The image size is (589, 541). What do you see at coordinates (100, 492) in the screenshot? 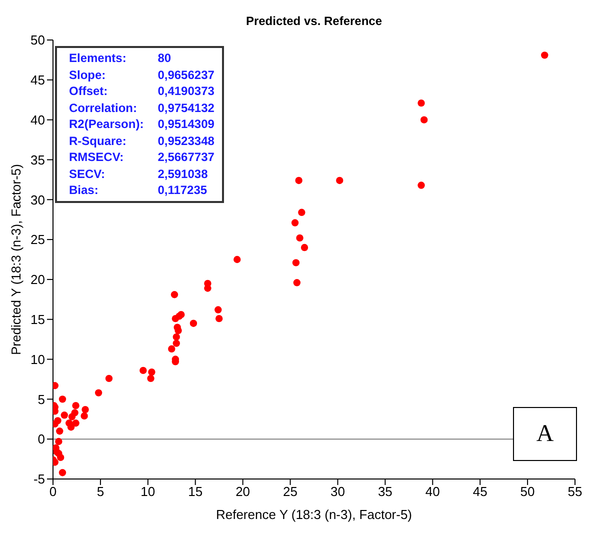
I see `x-tick-label: 5` at bounding box center [100, 492].